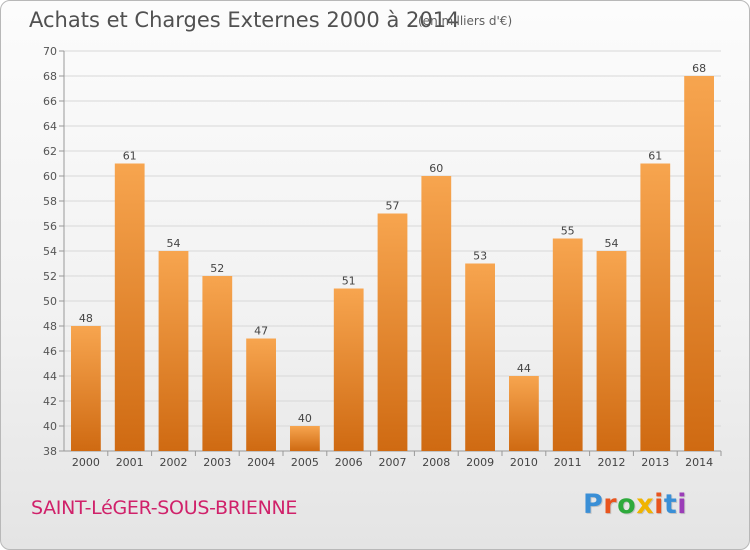  Describe the element at coordinates (627, 504) in the screenshot. I see `logo-letter: o` at that location.